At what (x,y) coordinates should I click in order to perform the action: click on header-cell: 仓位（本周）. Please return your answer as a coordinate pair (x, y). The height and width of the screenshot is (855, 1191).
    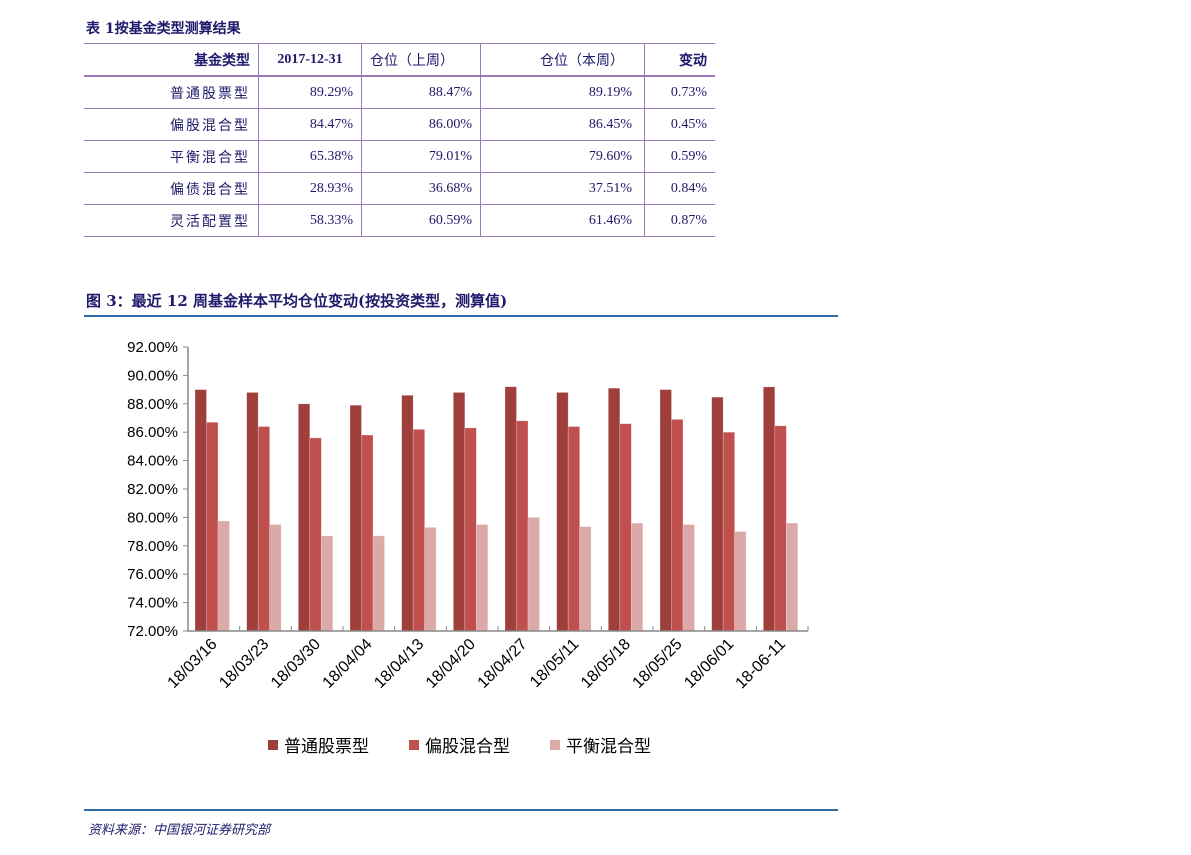
    Looking at the image, I should click on (562, 60).